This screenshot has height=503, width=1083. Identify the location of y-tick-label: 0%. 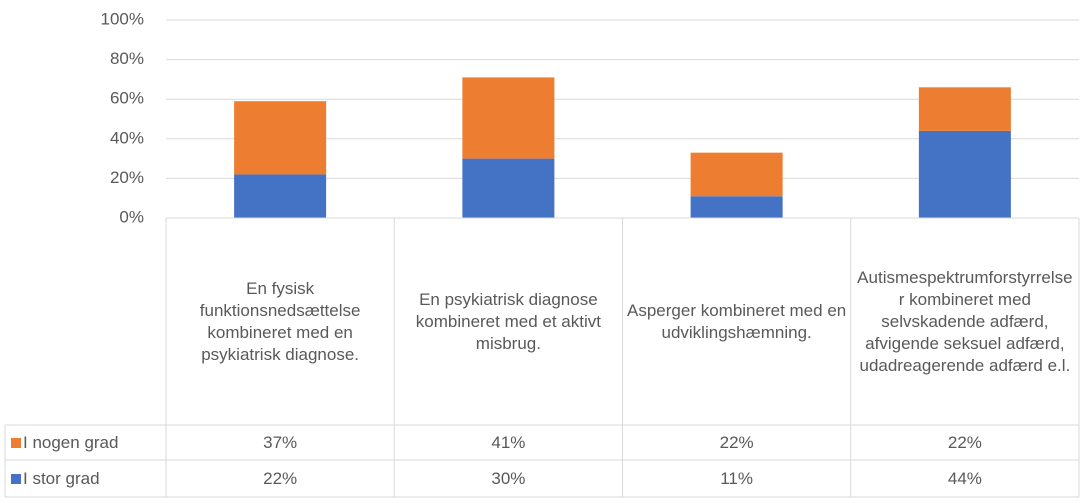
(131, 216).